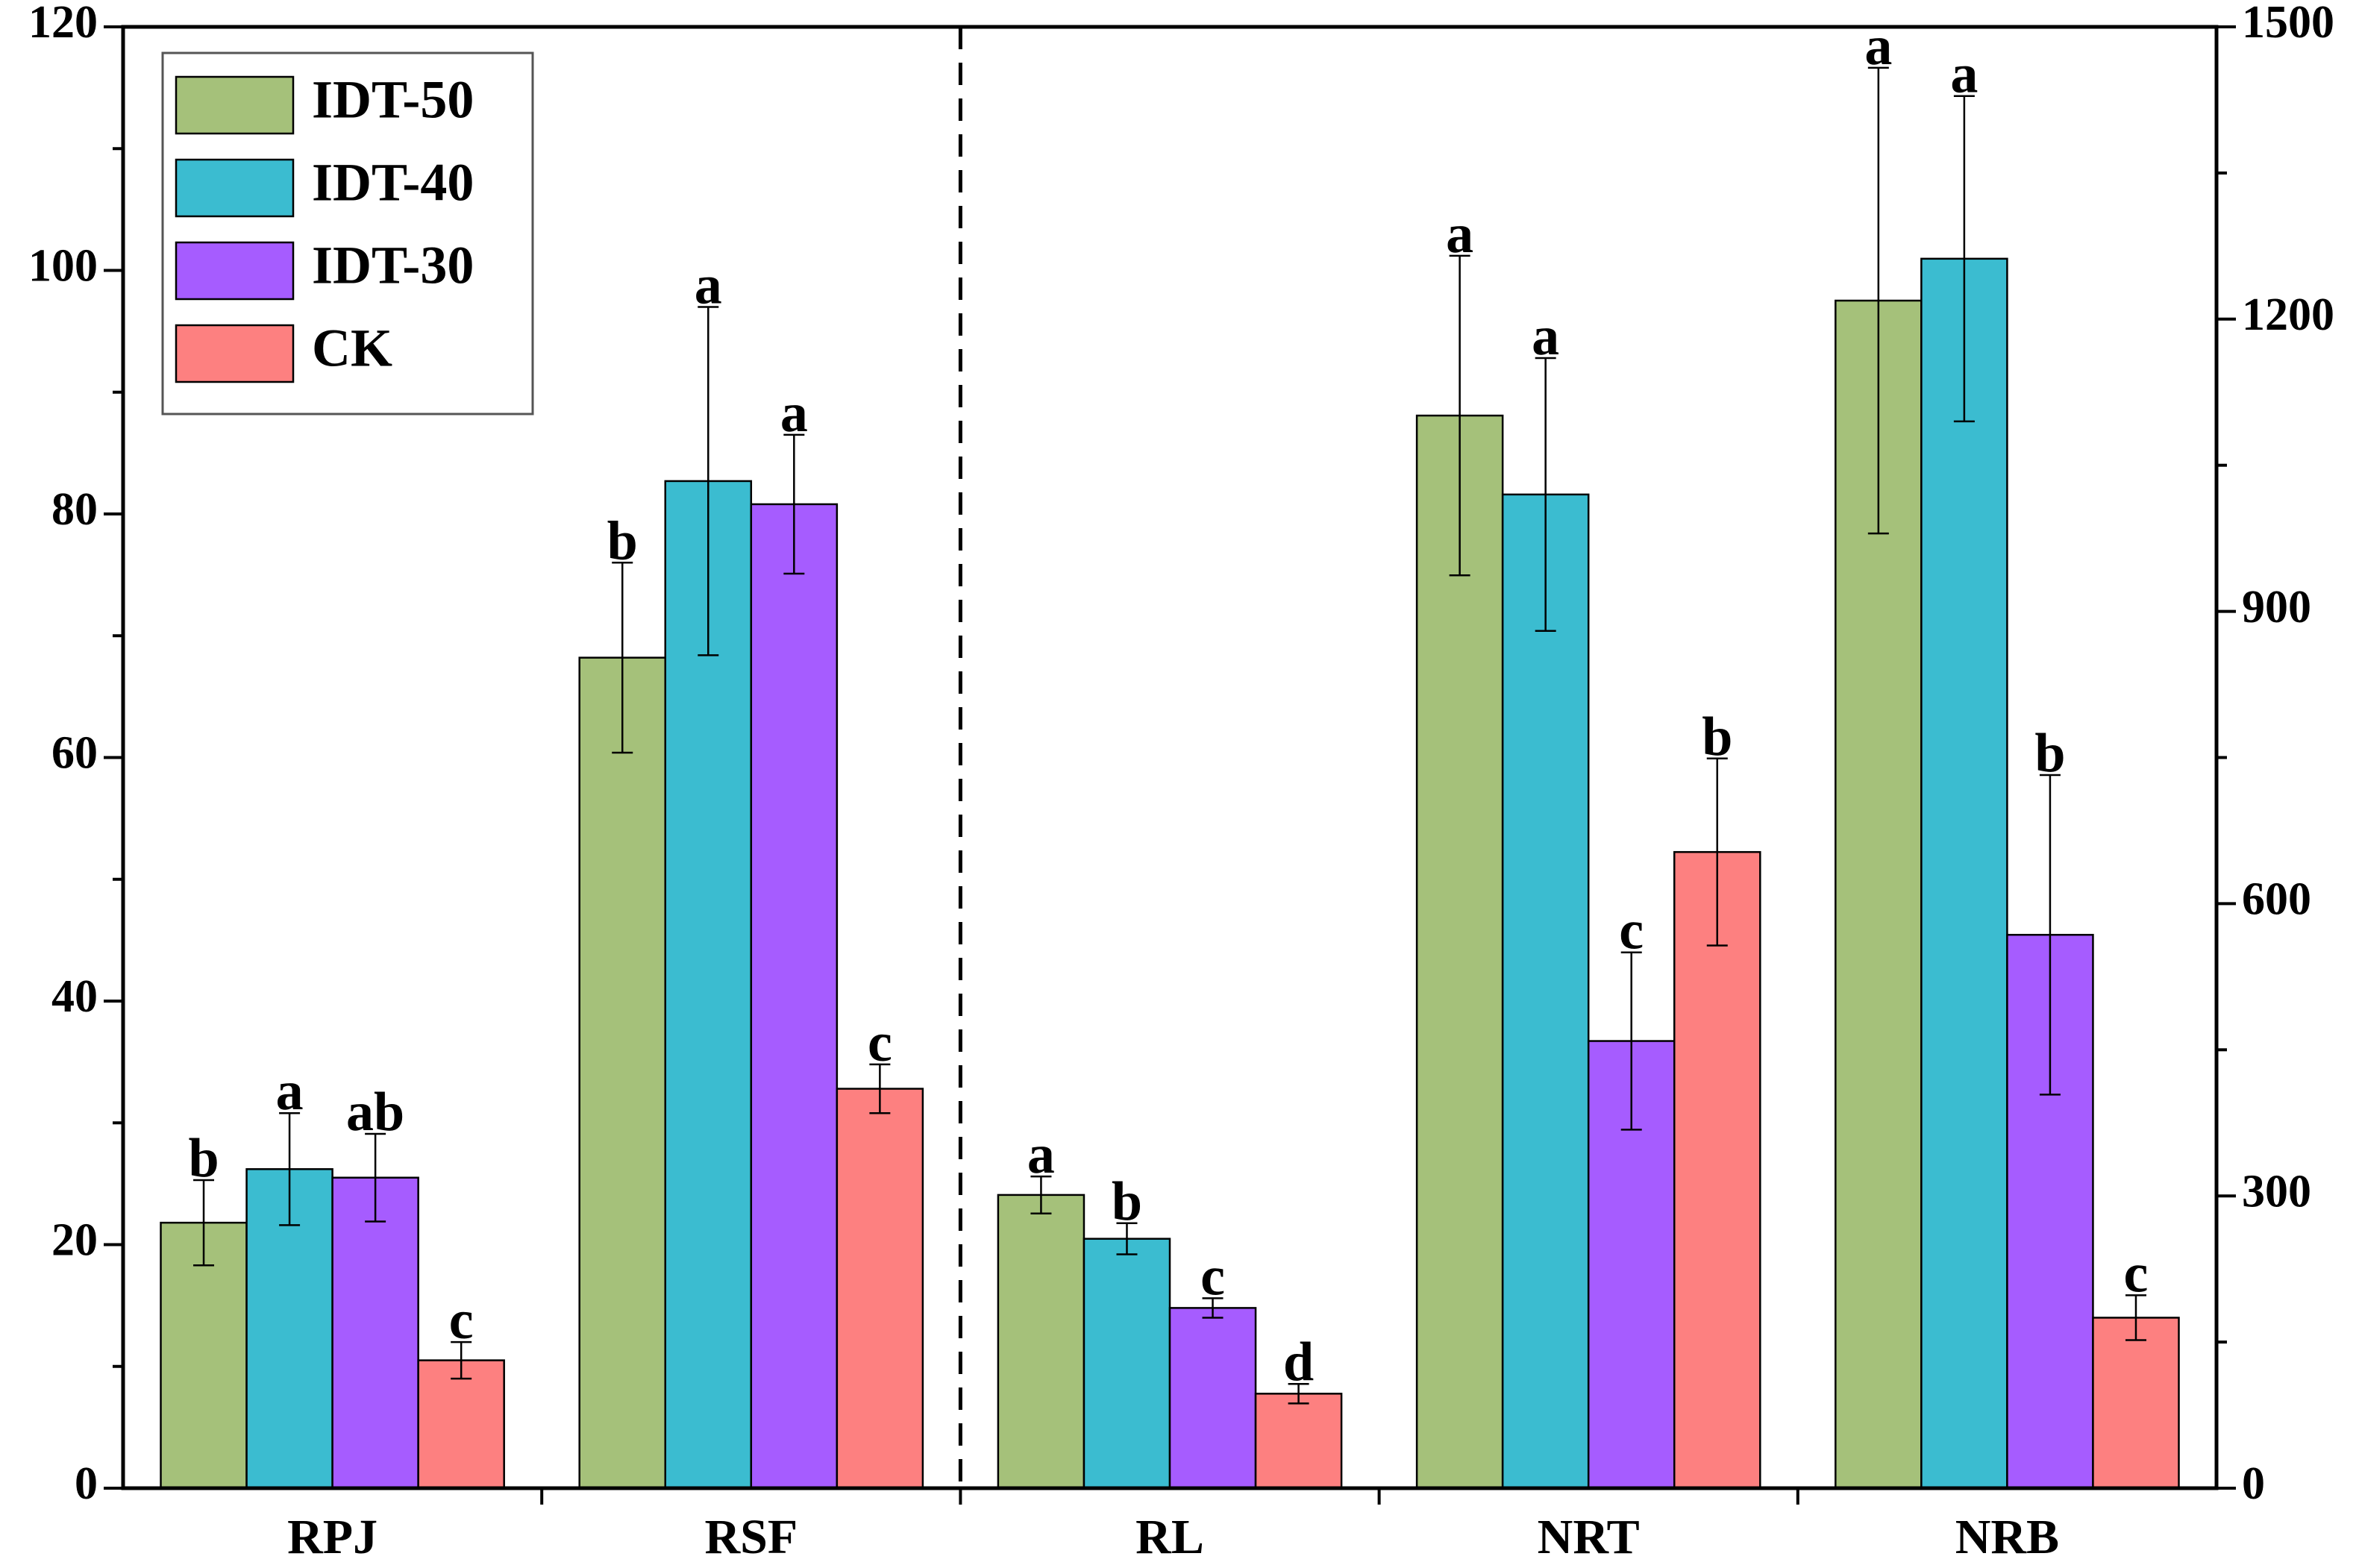 This screenshot has width=2359, height=1568. Describe the element at coordinates (332, 1537) in the screenshot. I see `x-tick-label: RPJ` at that location.